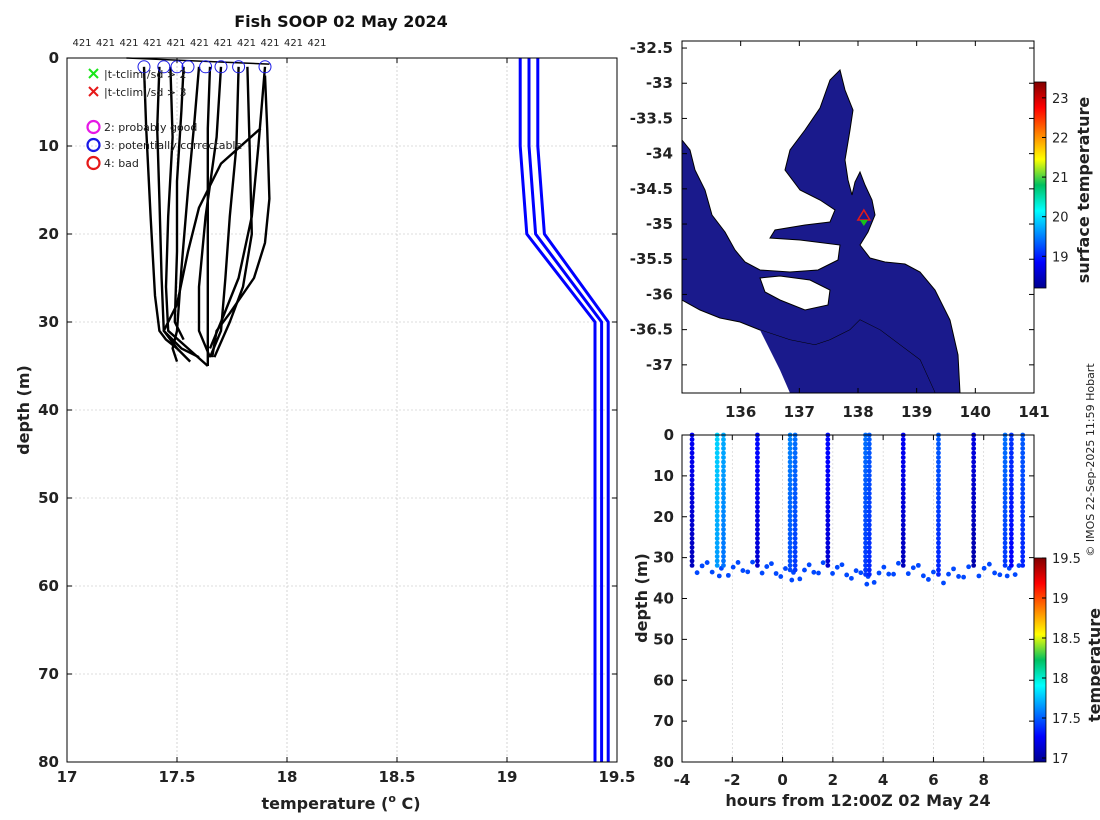  Describe the element at coordinates (1060, 138) in the screenshot. I see `map-colorbar-tick-label: 22` at that location.